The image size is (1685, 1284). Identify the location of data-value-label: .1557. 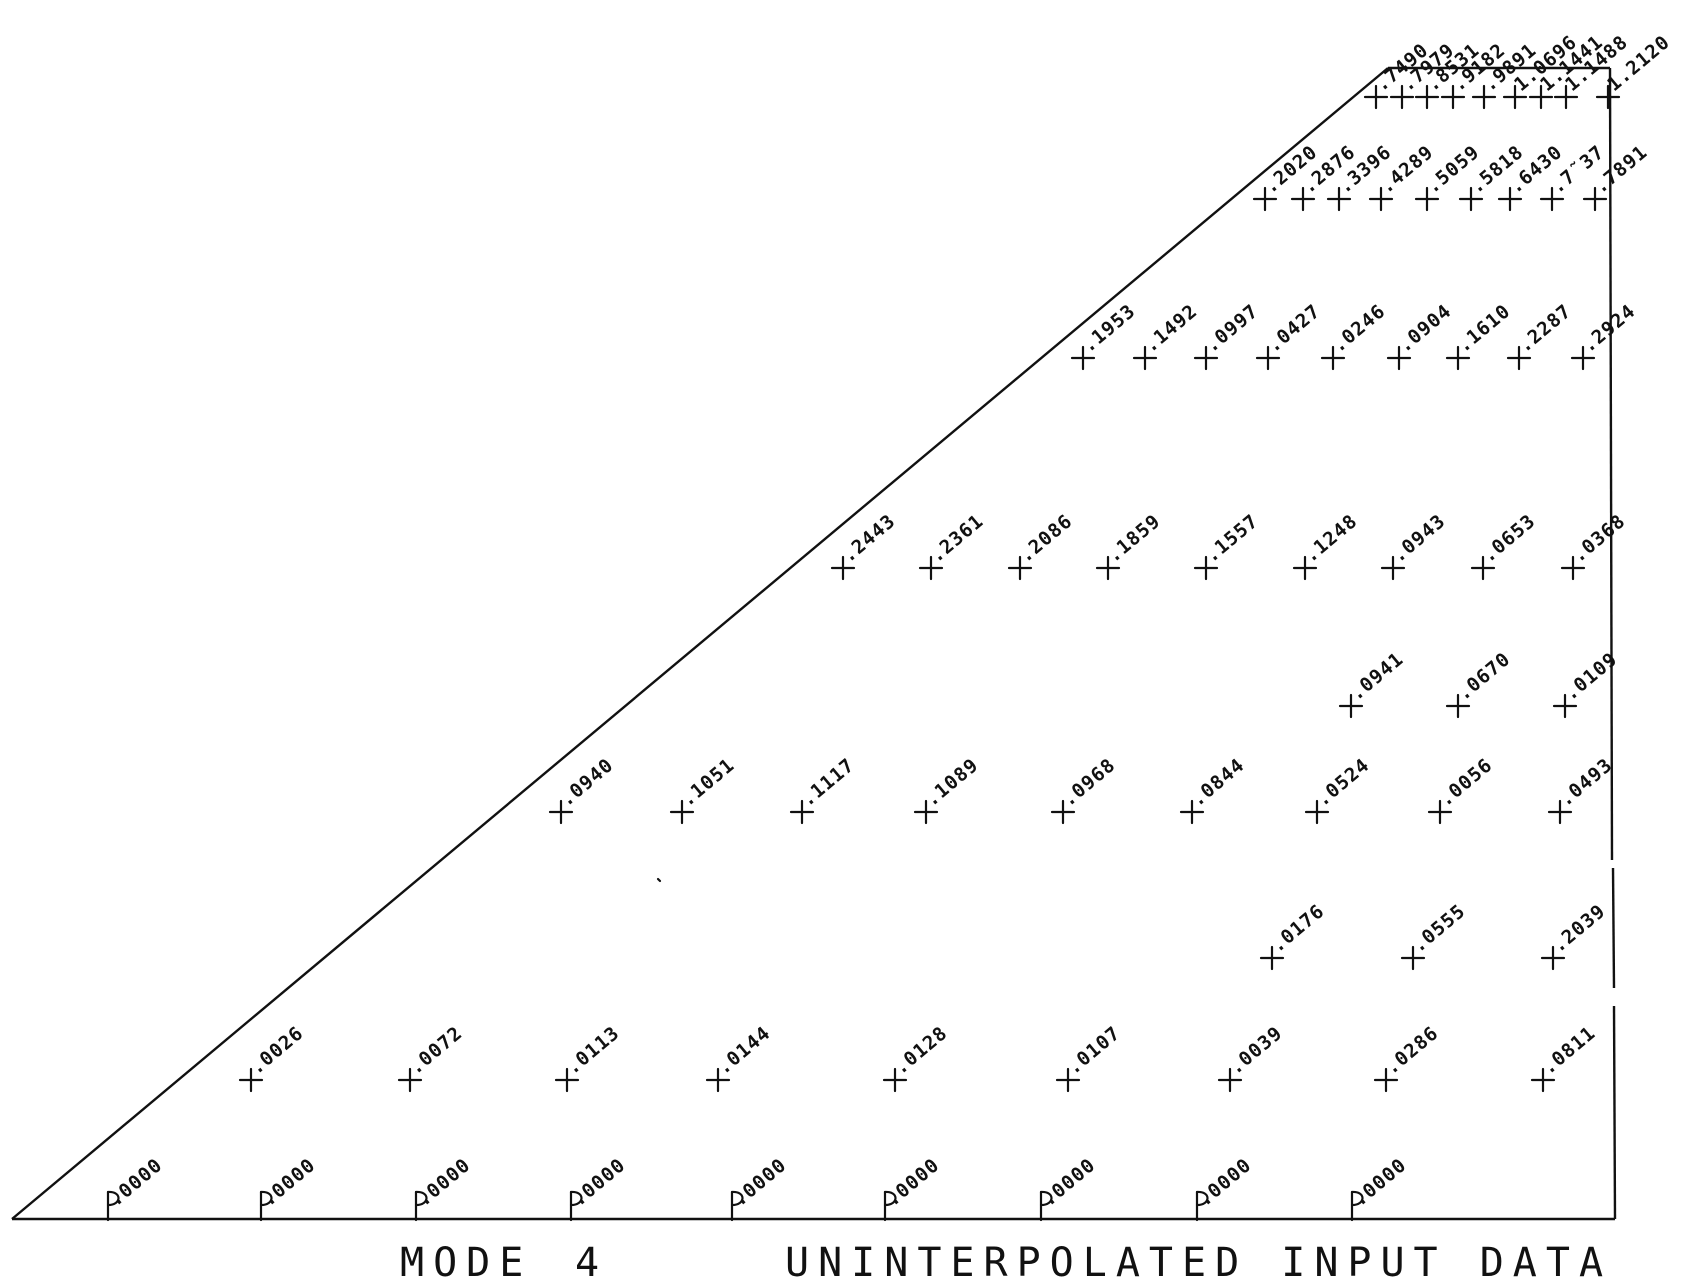
(1232, 538).